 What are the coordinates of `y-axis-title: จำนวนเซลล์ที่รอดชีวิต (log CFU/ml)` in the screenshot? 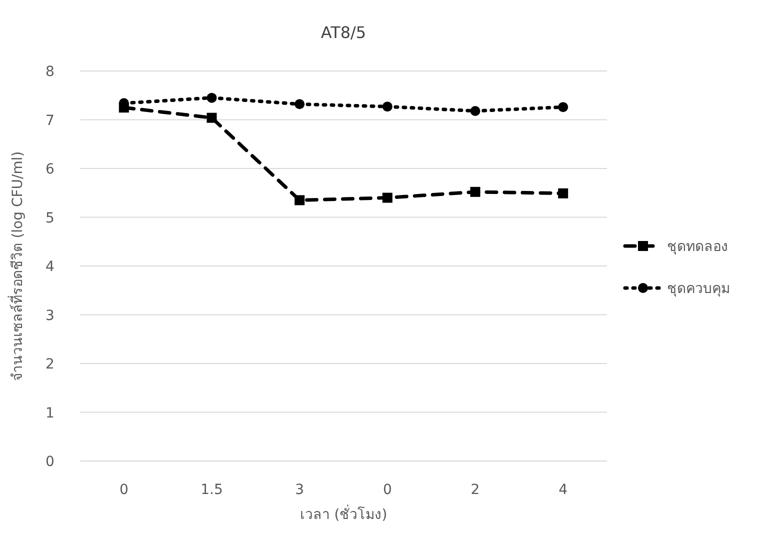 It's located at (17, 266).